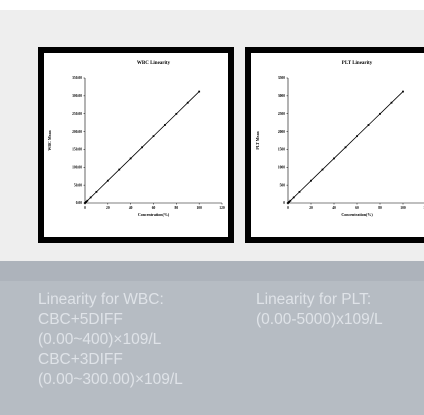 The height and width of the screenshot is (415, 424). I want to click on caption-line: (0.00~400)×109/L, so click(100, 339).